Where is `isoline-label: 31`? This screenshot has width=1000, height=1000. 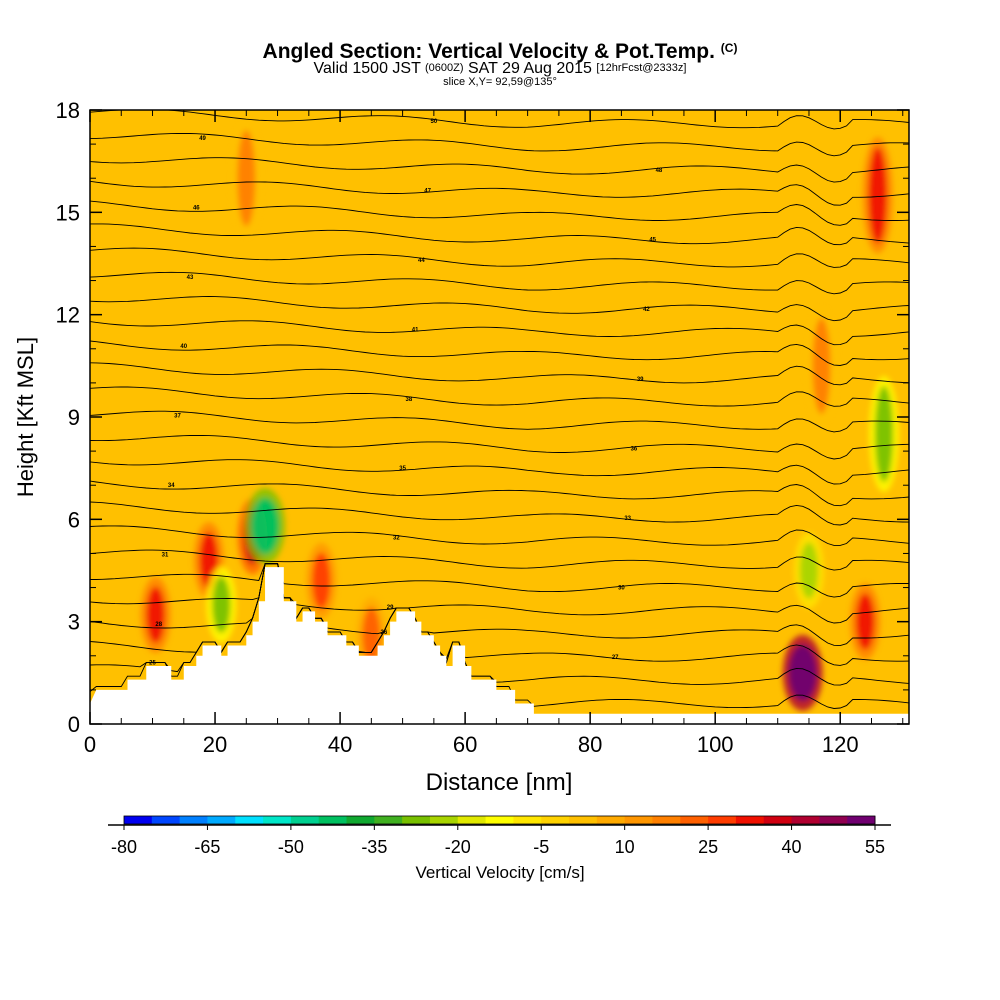
isoline-label: 31 is located at coordinates (165, 555).